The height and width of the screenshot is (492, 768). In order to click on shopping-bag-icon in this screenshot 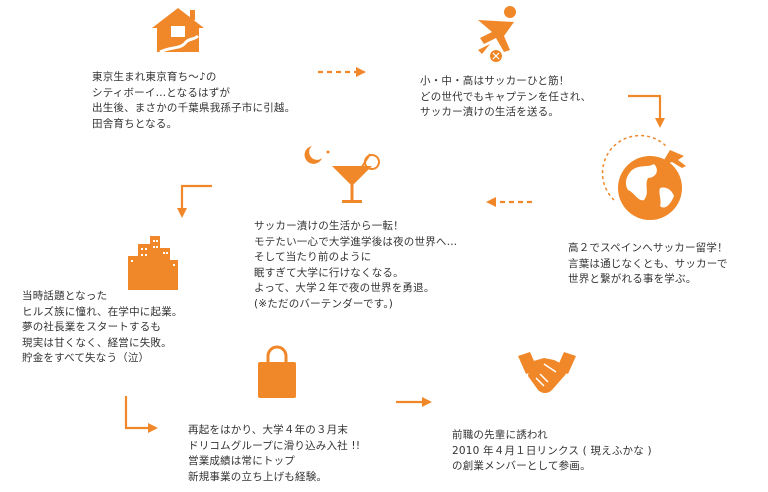, I will do `click(277, 372)`.